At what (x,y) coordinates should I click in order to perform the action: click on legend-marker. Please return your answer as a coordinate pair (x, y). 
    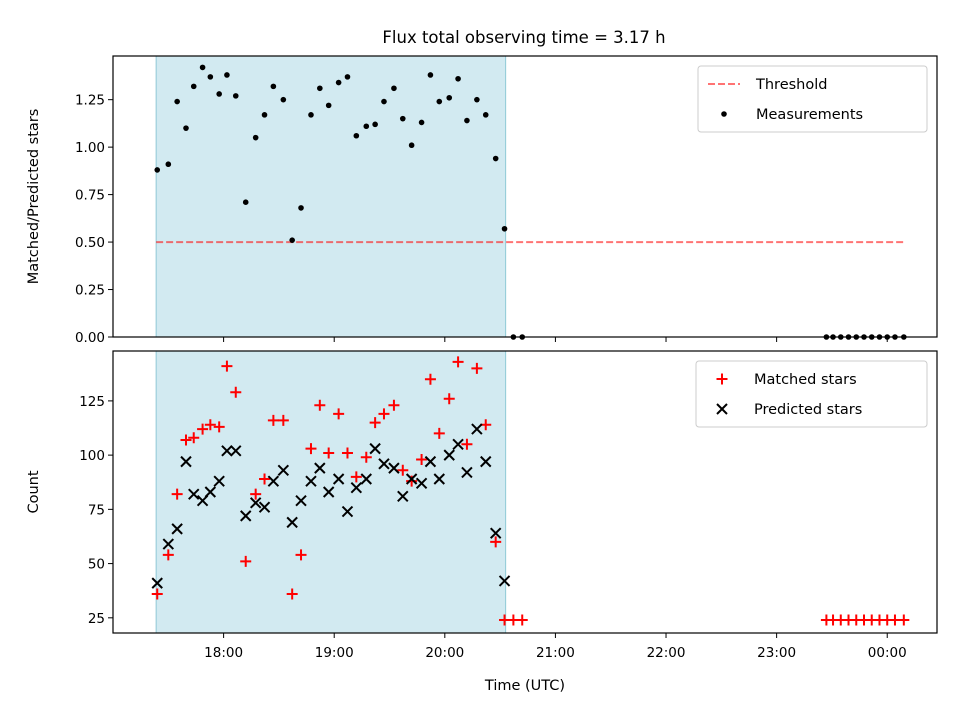
    Looking at the image, I should click on (722, 379).